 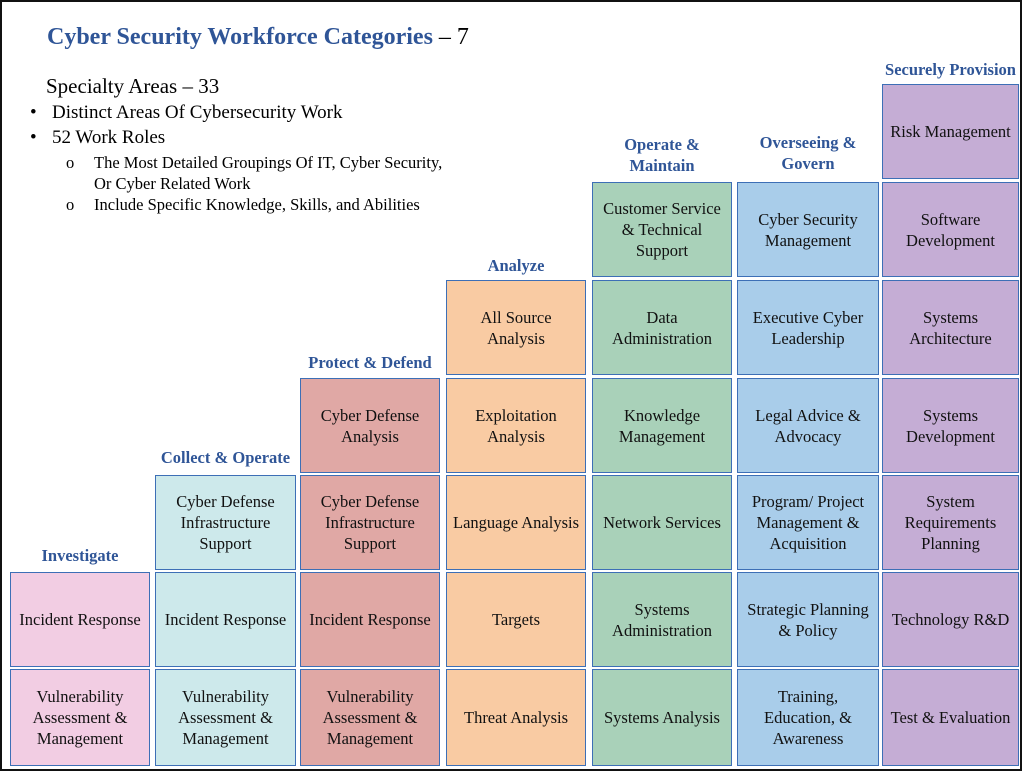 I want to click on cell-provision-system-requirements-planning: System Requirements Planning, so click(x=950, y=522).